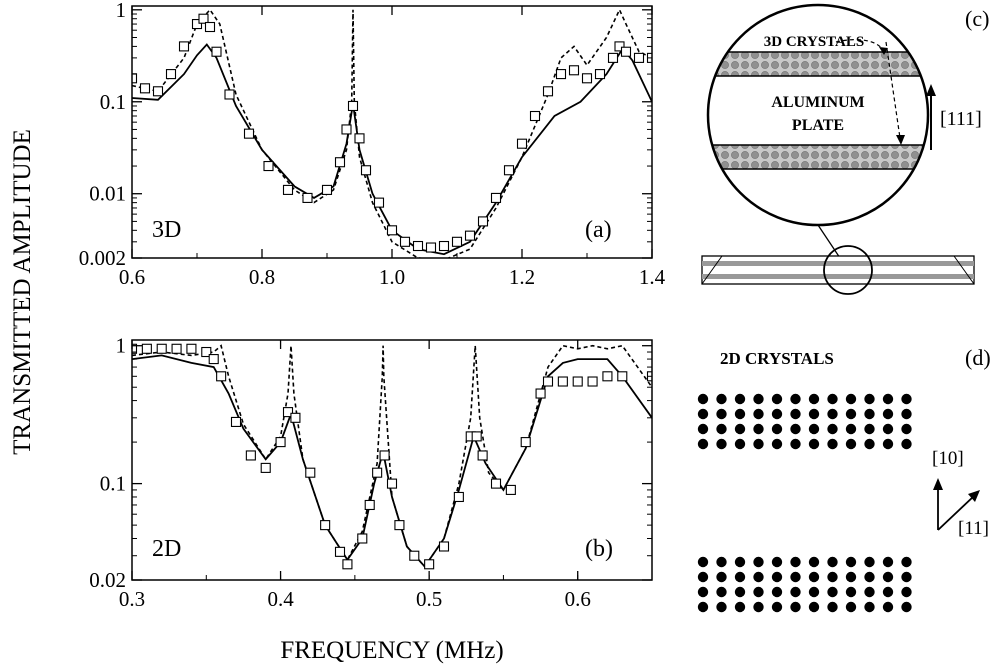 Image resolution: width=1004 pixels, height=666 pixels. I want to click on direction-111-label: [111], so click(961, 119).